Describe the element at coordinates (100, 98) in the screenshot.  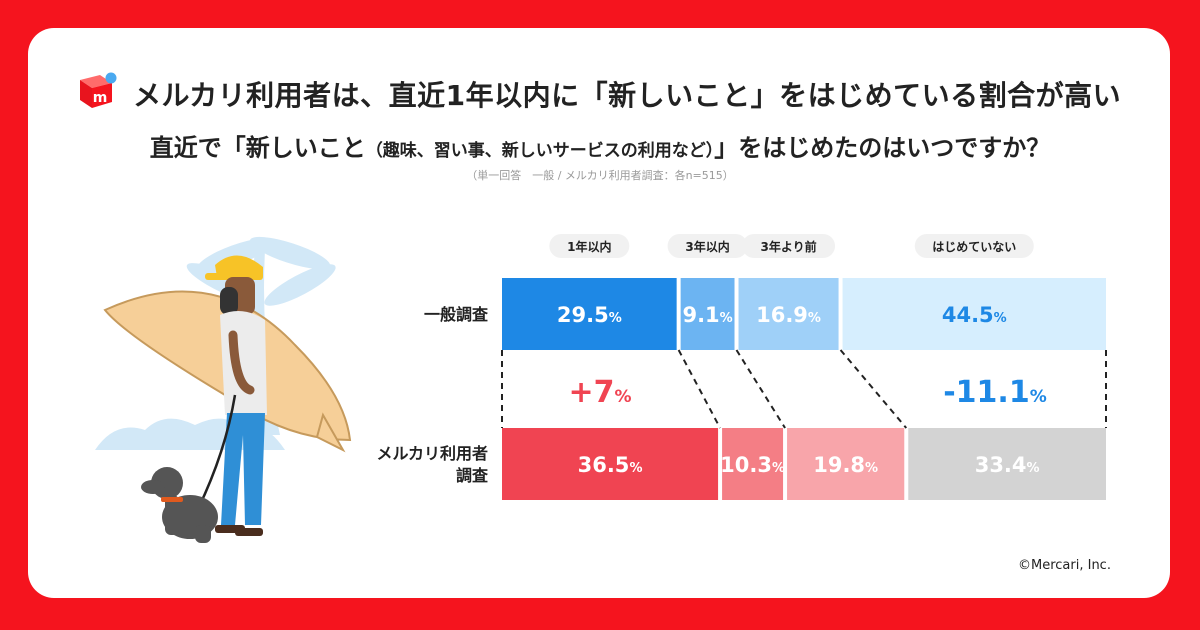
I see `svg-text: m` at that location.